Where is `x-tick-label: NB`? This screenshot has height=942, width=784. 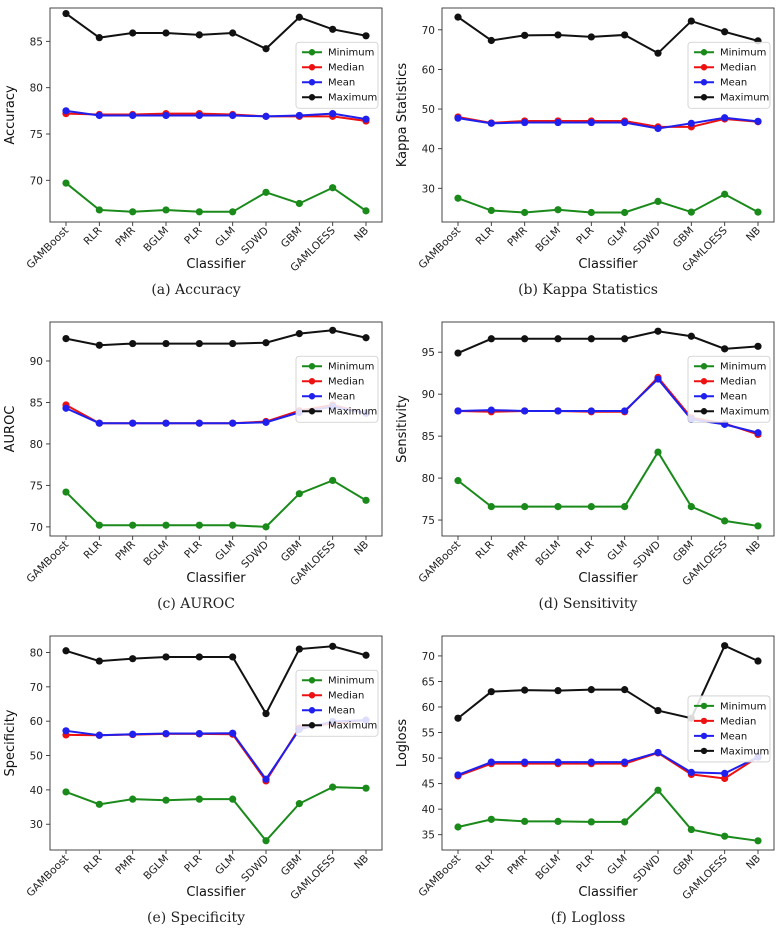 x-tick-label: NB is located at coordinates (361, 234).